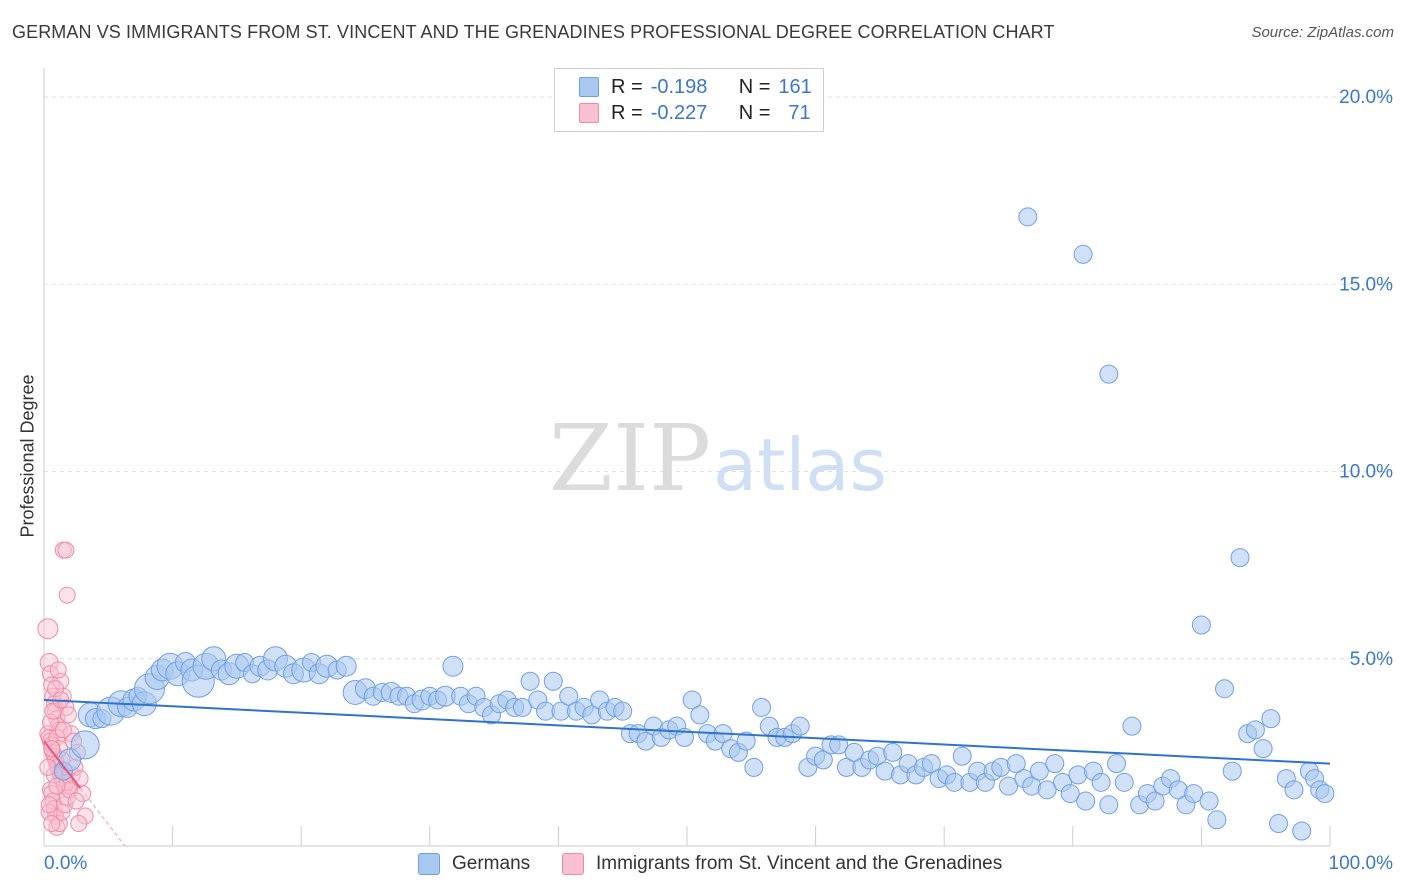 This screenshot has height=892, width=1406. I want to click on y-tick-label: 20.0%, so click(1366, 97).